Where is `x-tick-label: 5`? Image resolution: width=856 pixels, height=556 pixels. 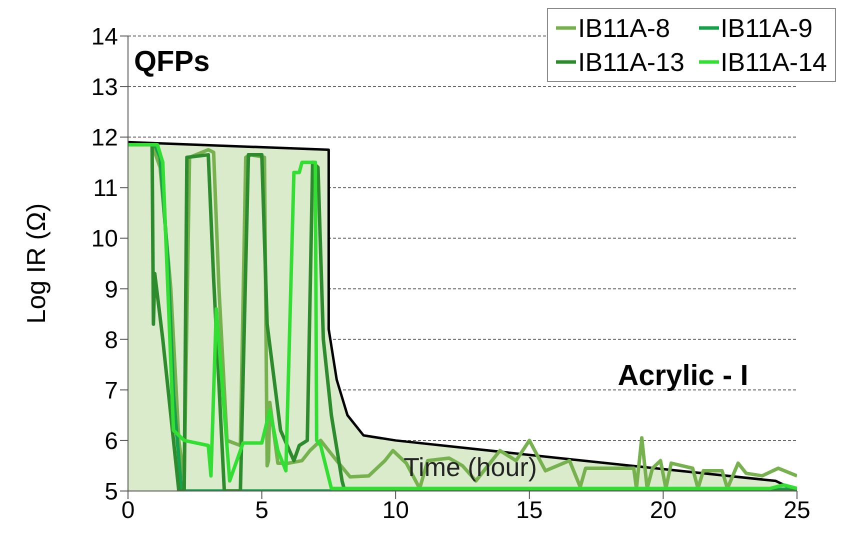 x-tick-label: 5 is located at coordinates (261, 510).